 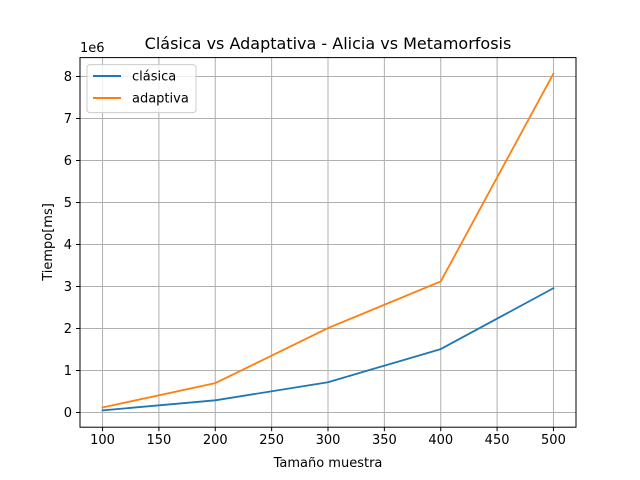 I want to click on y-offset-label: 1e6, so click(x=92, y=48).